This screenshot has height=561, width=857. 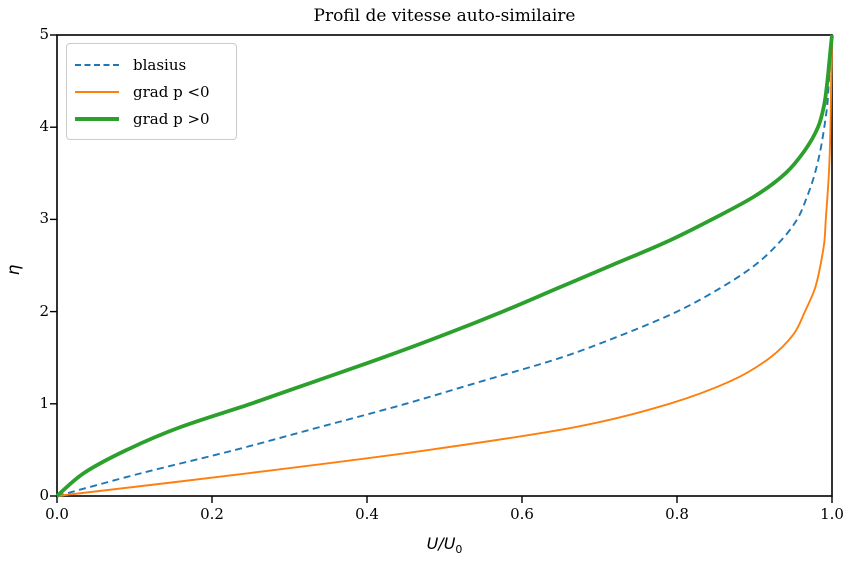 What do you see at coordinates (44, 495) in the screenshot?
I see `y-tick-label: 0` at bounding box center [44, 495].